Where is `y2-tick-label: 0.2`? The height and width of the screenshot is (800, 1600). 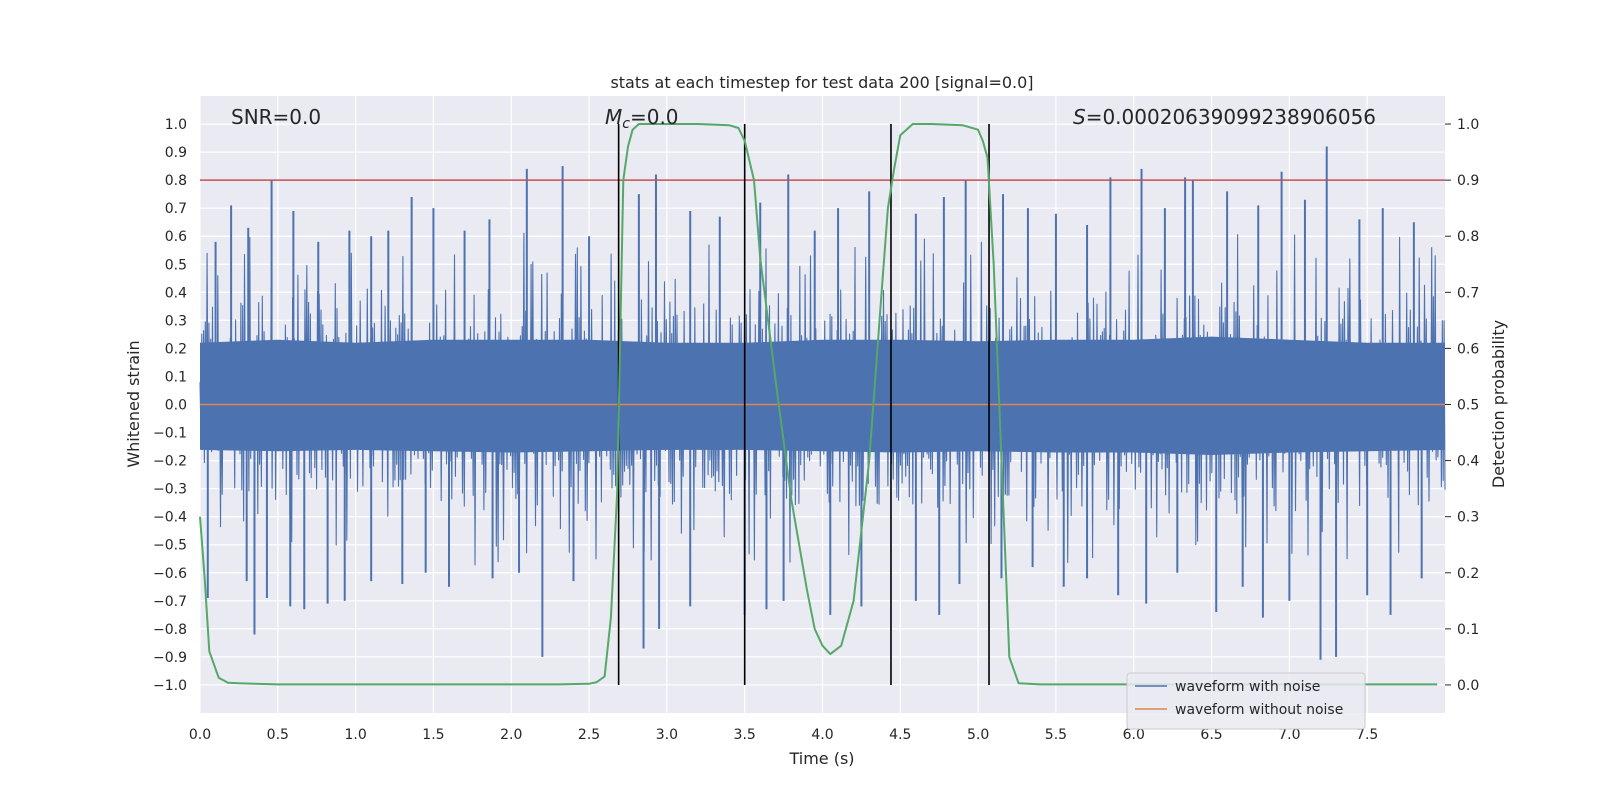 y2-tick-label: 0.2 is located at coordinates (1468, 574).